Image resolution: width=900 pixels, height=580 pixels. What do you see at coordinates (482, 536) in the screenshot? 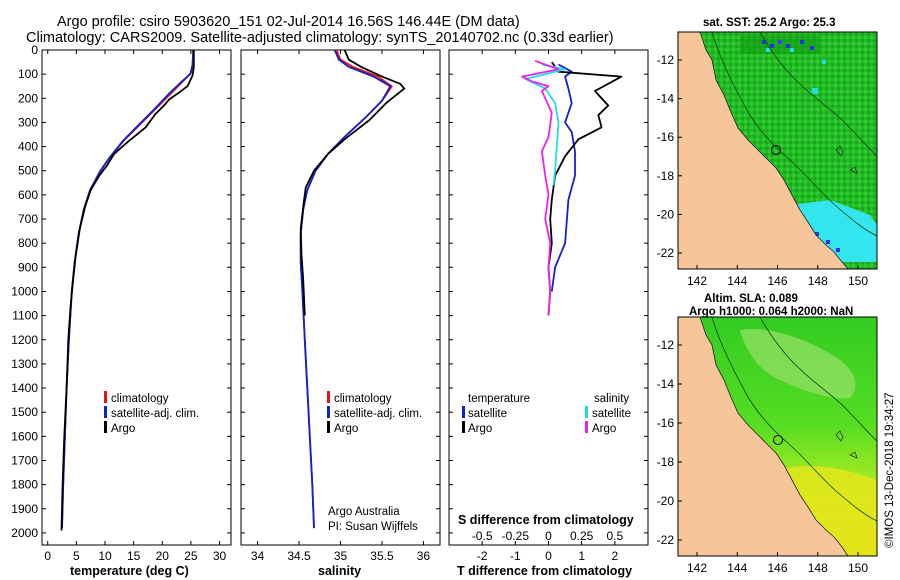
I see `secondary-xtick-label: -0.5` at bounding box center [482, 536].